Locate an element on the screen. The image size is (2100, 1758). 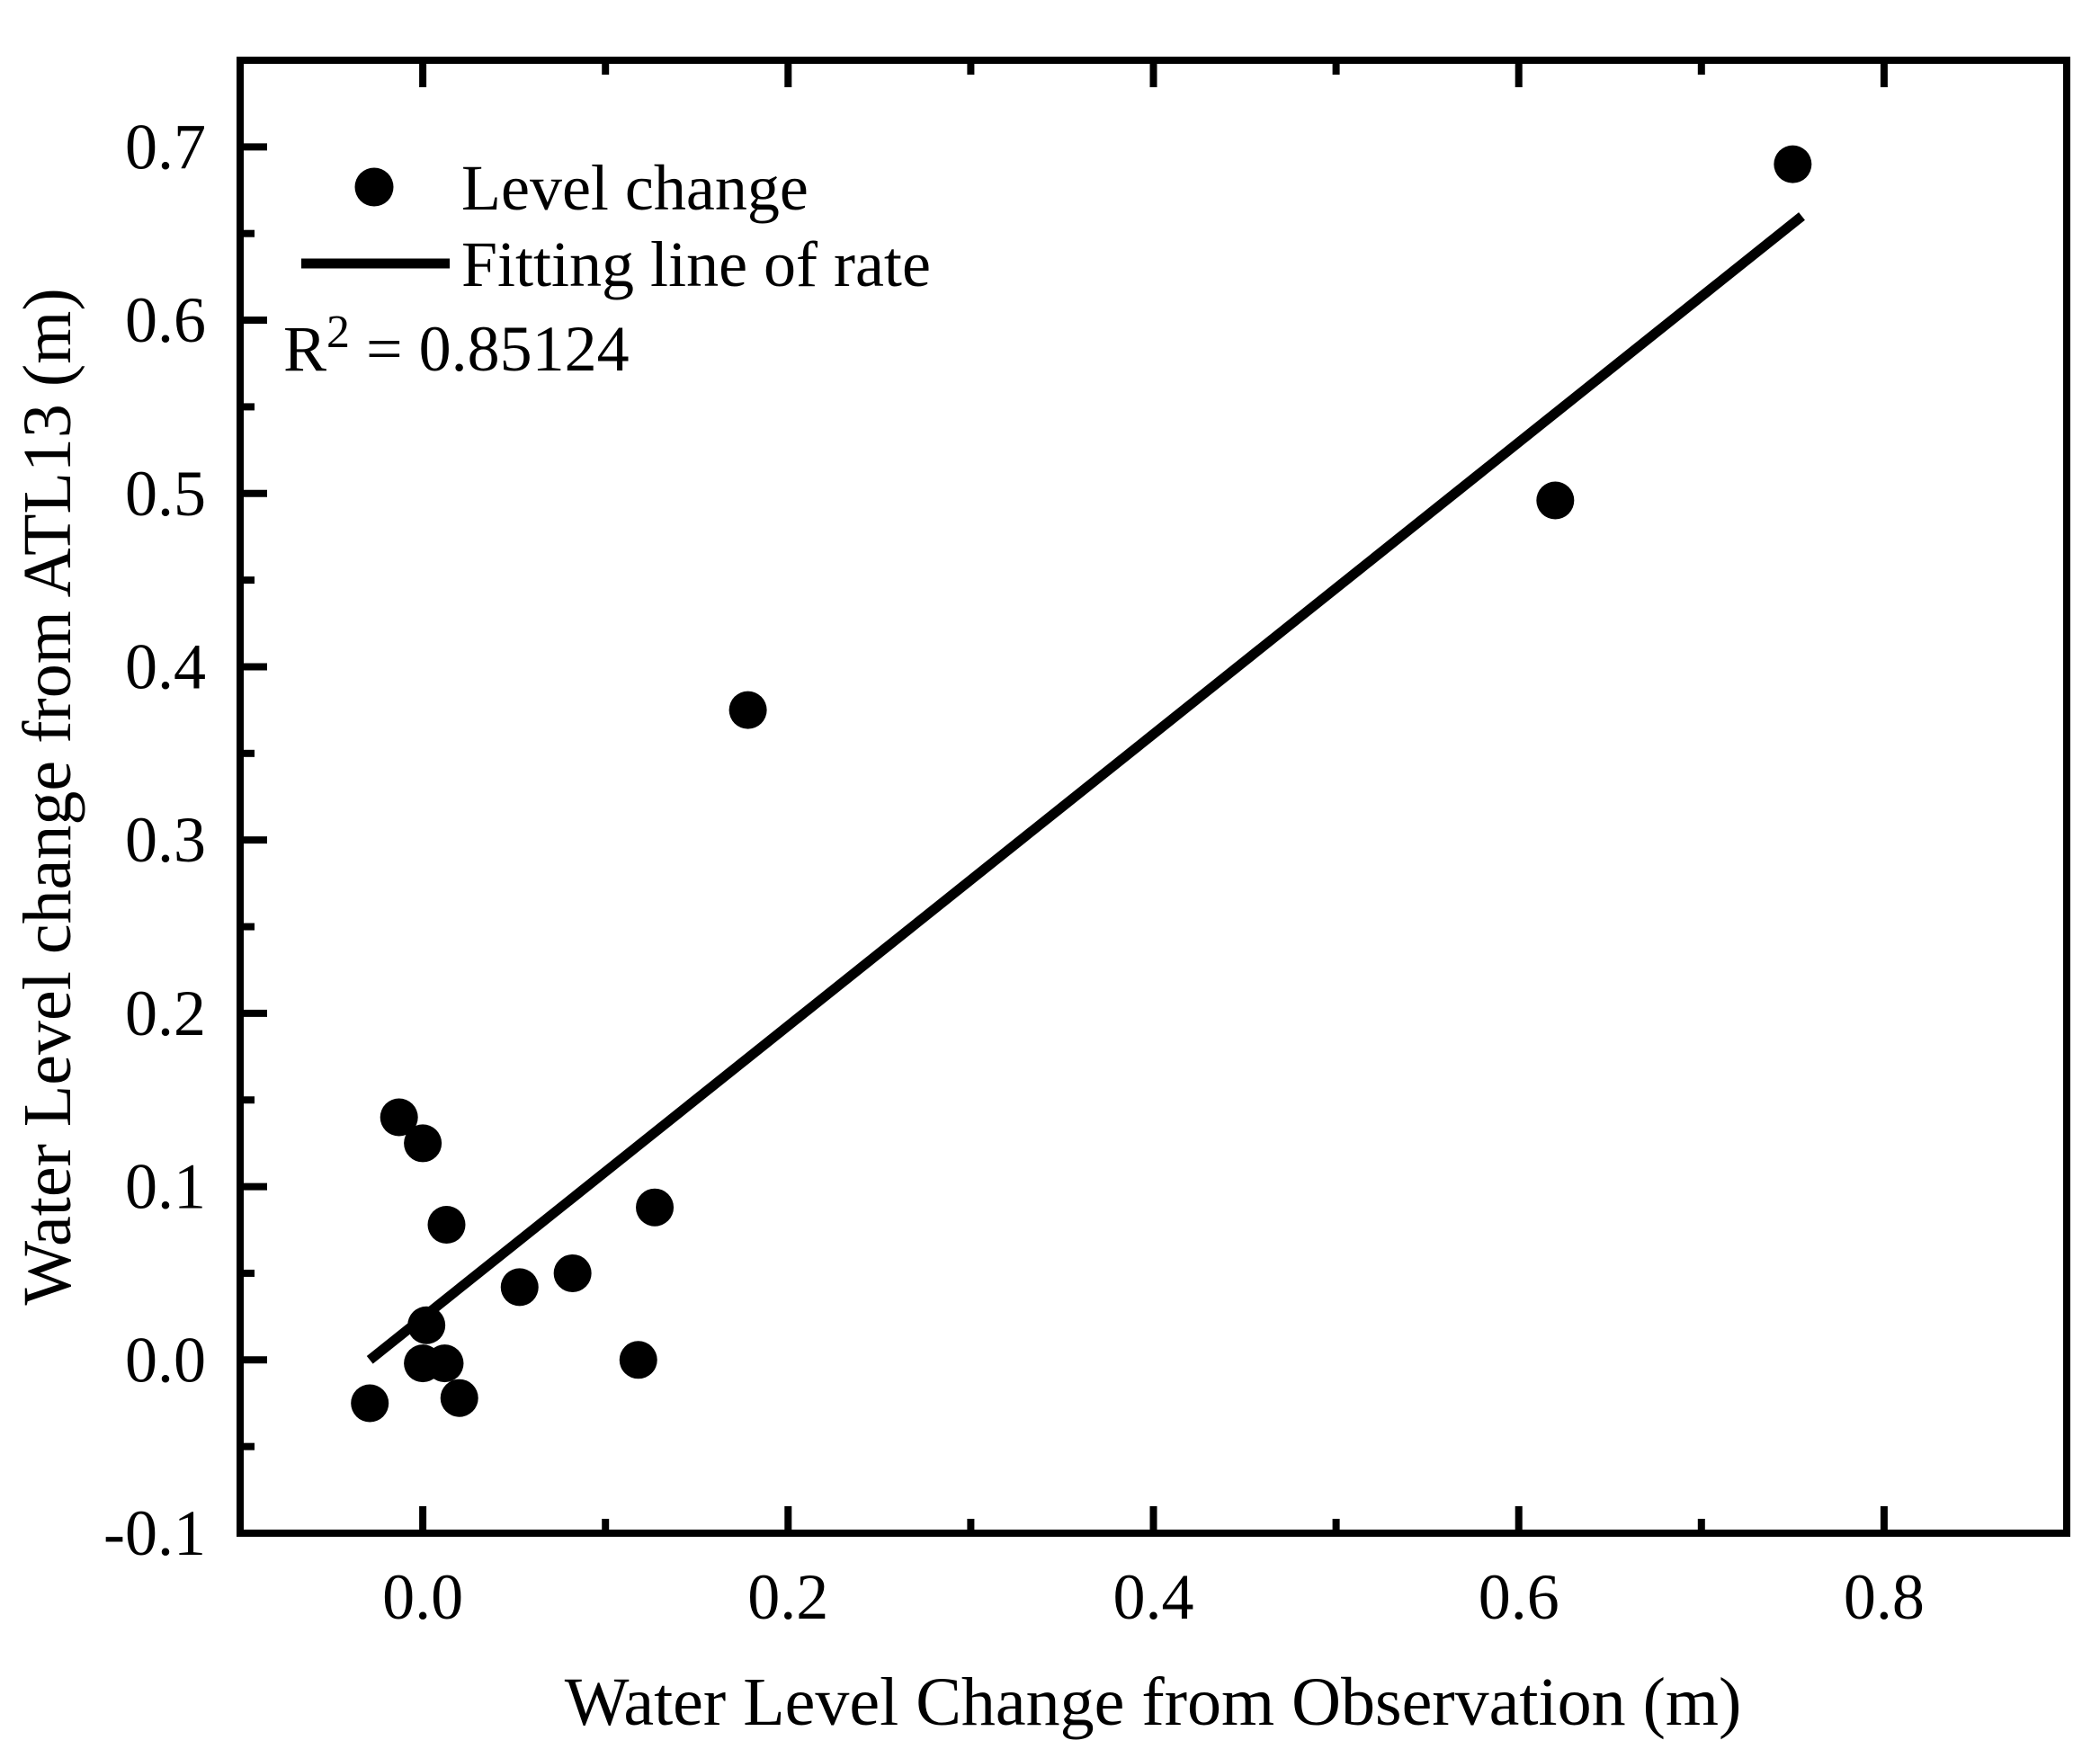
x-axis-tick-label: 0.4 is located at coordinates (1153, 1597).